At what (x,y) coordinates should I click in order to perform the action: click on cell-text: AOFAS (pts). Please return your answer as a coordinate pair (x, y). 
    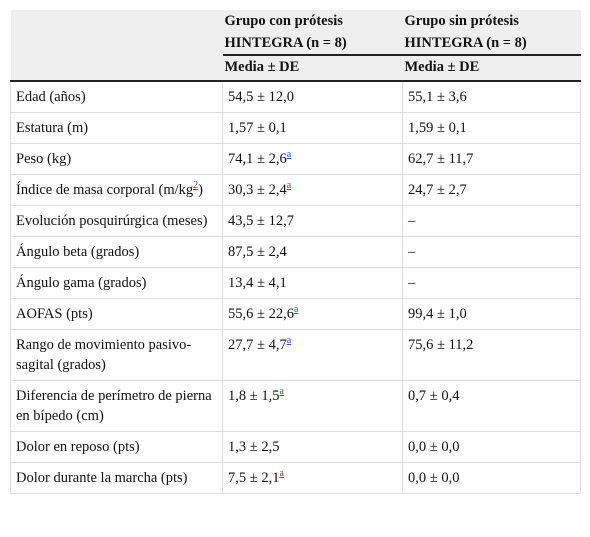
    Looking at the image, I should click on (54, 314).